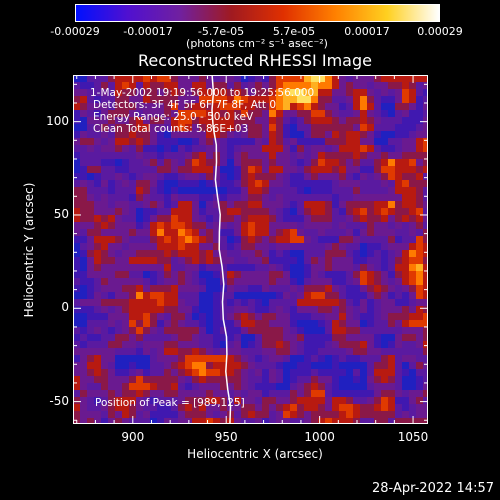 The image size is (500, 500). I want to click on y-tick-label: 50, so click(61, 213).